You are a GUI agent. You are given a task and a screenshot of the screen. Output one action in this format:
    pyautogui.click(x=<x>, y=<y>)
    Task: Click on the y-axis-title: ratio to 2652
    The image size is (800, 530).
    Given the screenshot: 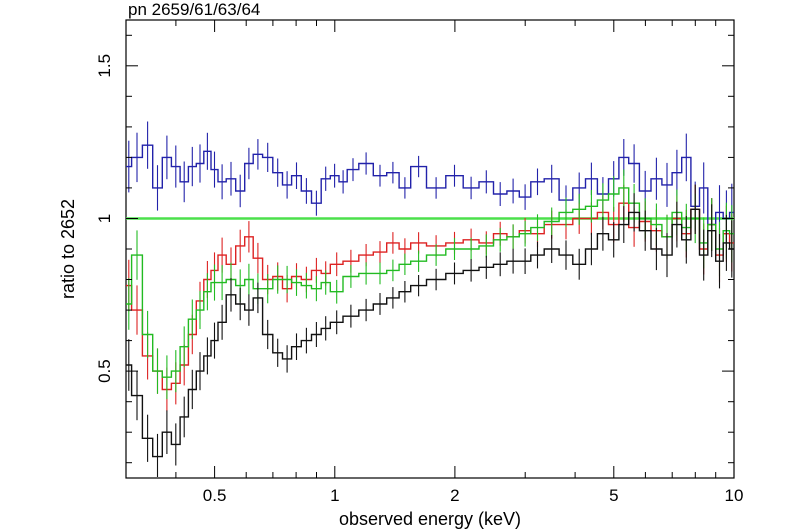 What is the action you would take?
    pyautogui.click(x=68, y=249)
    